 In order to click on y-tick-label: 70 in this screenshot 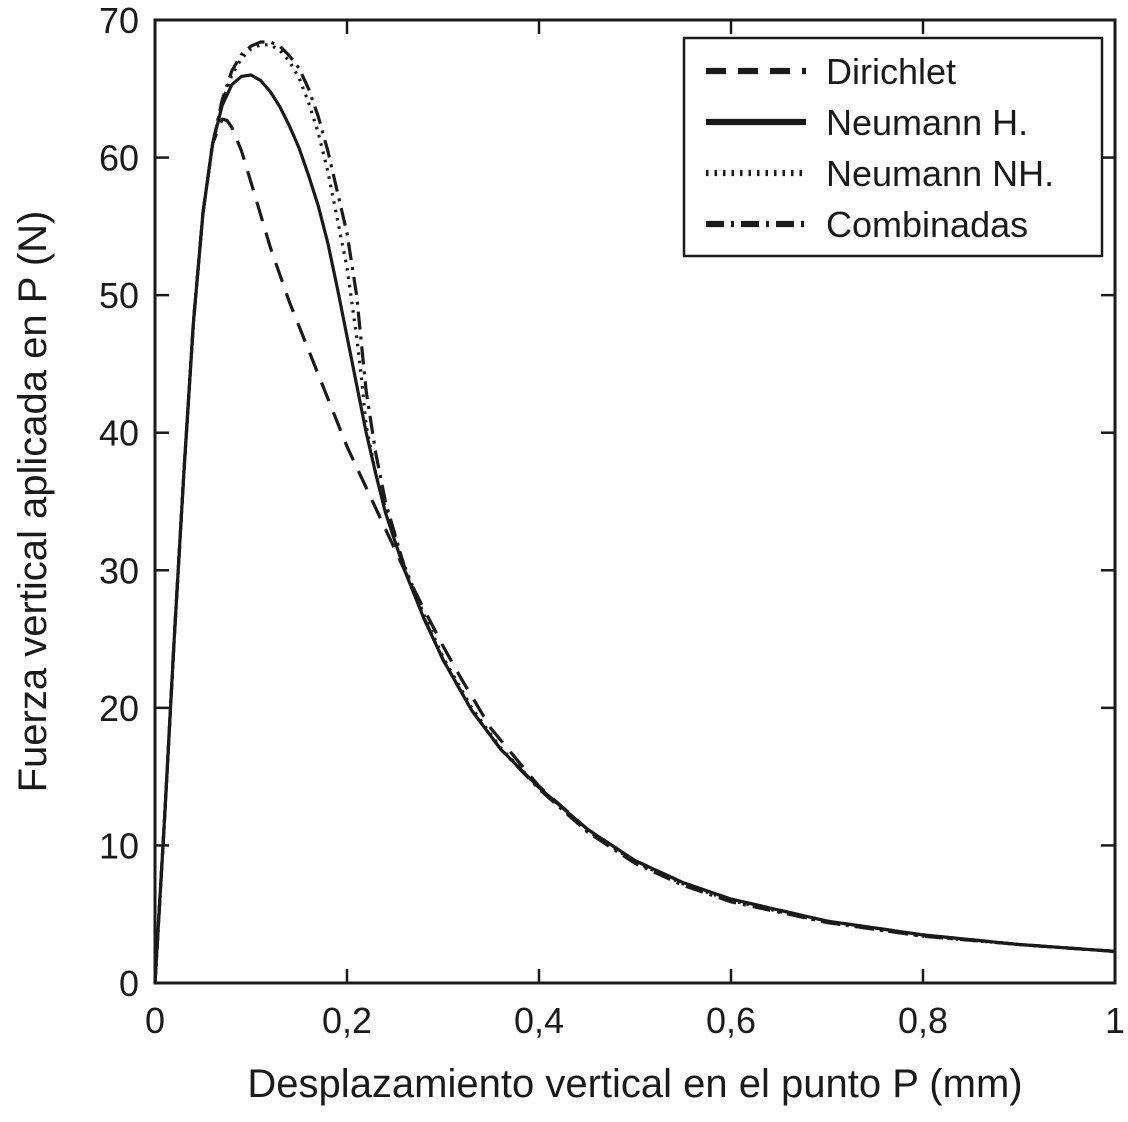, I will do `click(119, 20)`.